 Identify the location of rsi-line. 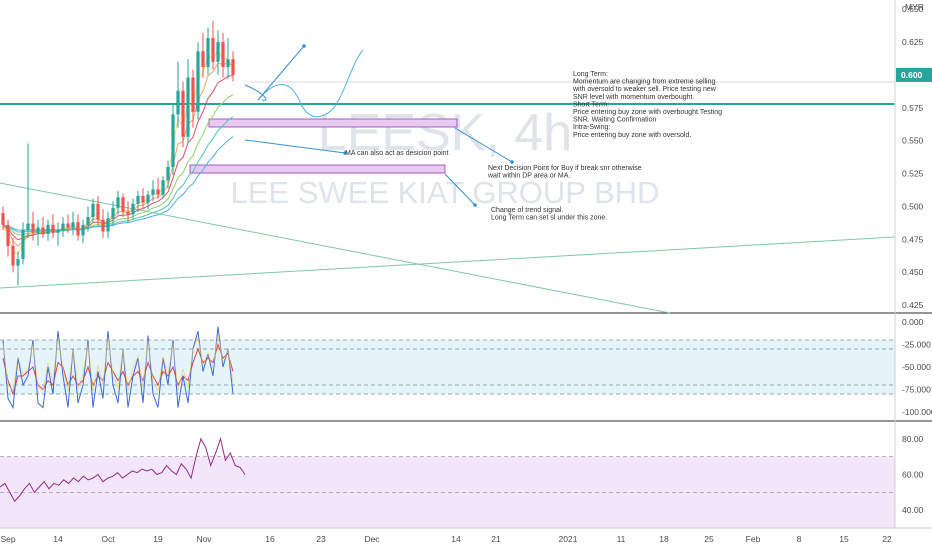
(123, 470).